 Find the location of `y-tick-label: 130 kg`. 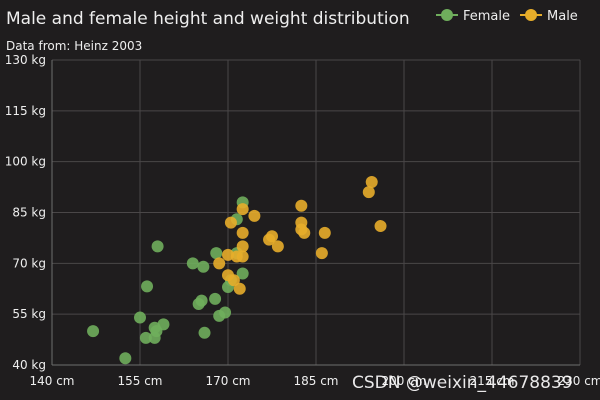

y-tick-label: 130 kg is located at coordinates (25, 60).